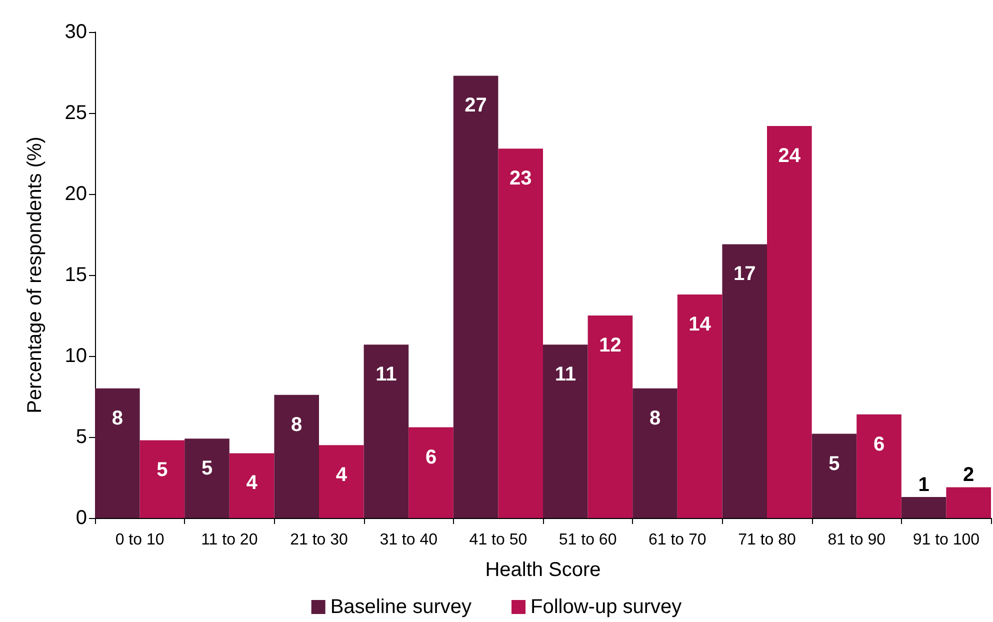  Describe the element at coordinates (75, 32) in the screenshot. I see `y-tick-label: 30` at that location.